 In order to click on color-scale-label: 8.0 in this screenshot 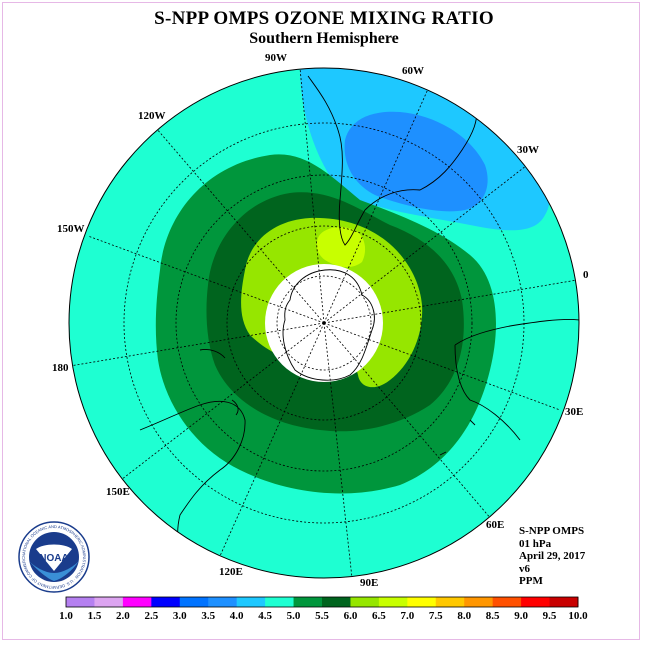, I will do `click(464, 616)`.